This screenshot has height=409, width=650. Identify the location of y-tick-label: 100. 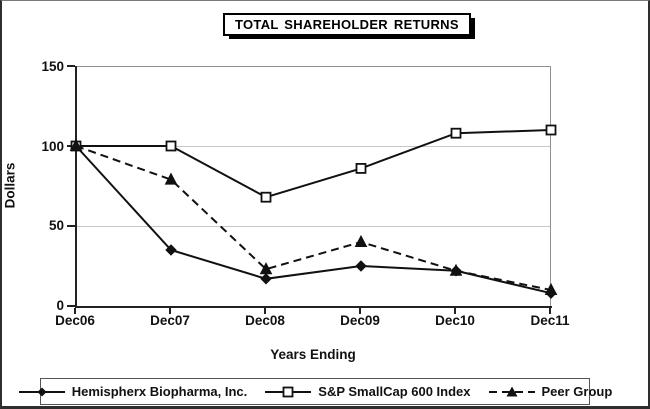
(52, 146).